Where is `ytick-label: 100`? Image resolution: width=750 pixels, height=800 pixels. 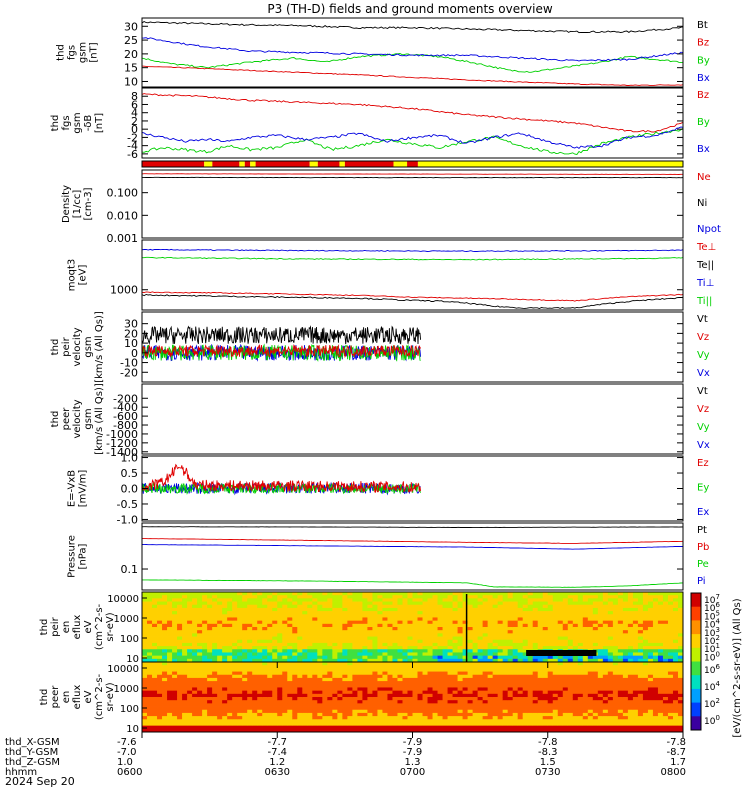 ytick-label: 100 is located at coordinates (129, 639).